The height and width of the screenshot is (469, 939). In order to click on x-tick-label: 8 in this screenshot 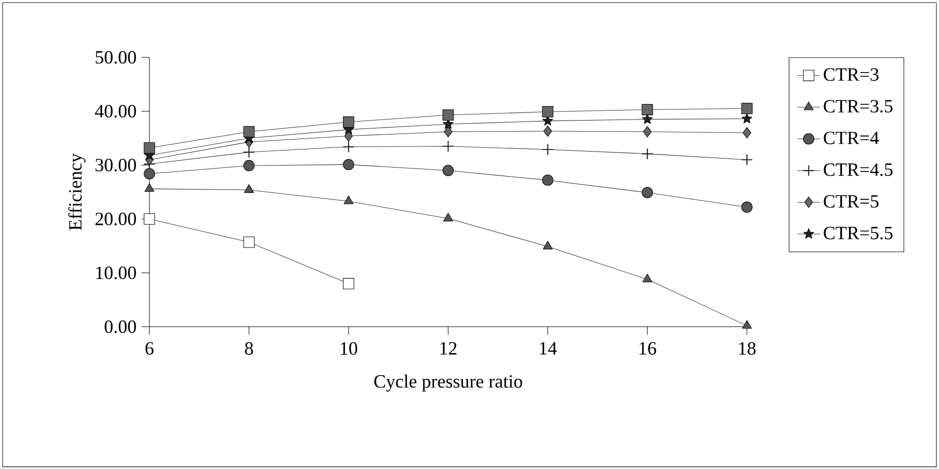, I will do `click(249, 348)`.